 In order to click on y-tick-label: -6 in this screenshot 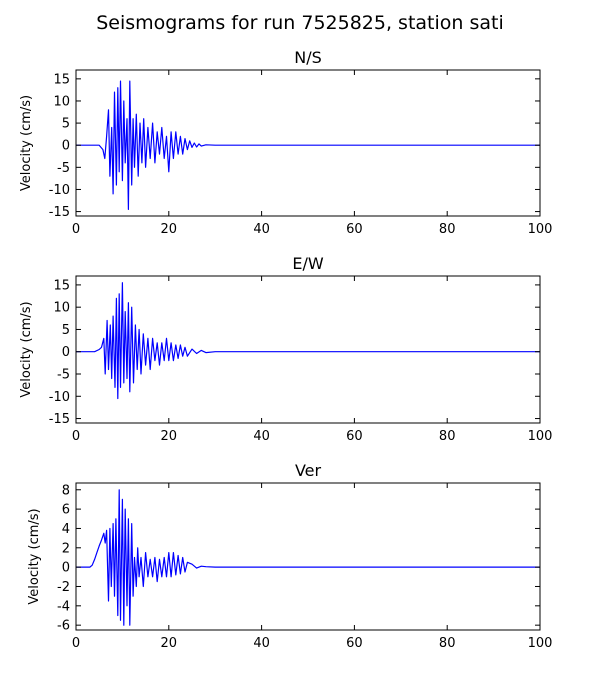, I will do `click(63, 626)`.